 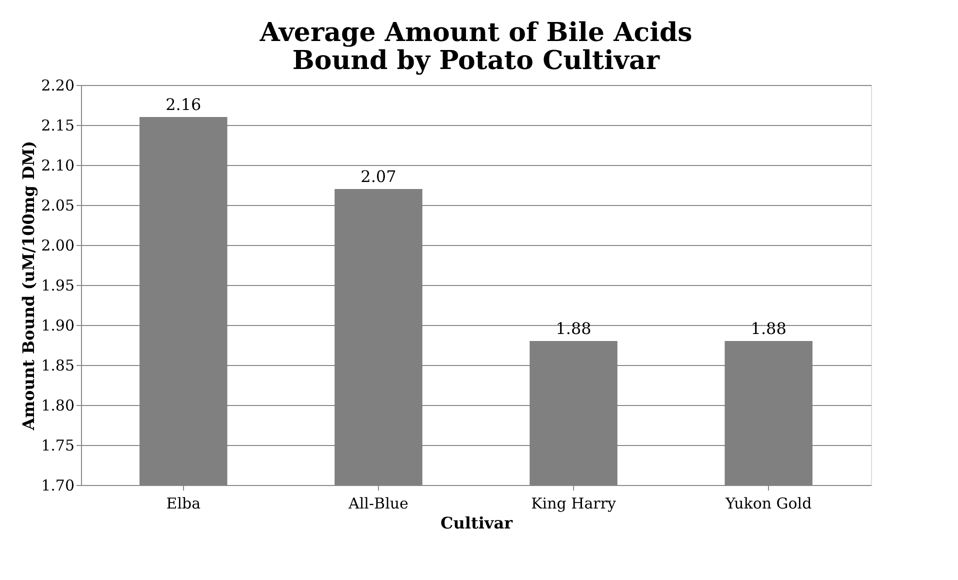 I want to click on y-tick-label: 1.80, so click(x=57, y=405).